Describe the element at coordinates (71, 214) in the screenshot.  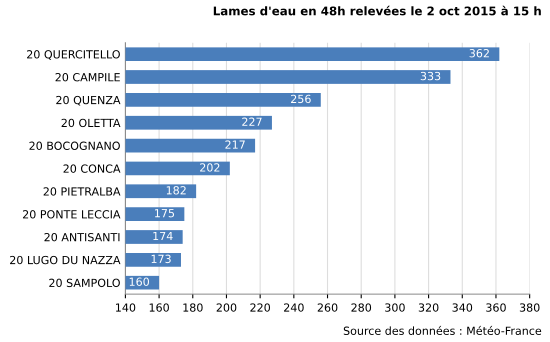
I see `y-tick-label: 20 PONTE LECCIA` at that location.